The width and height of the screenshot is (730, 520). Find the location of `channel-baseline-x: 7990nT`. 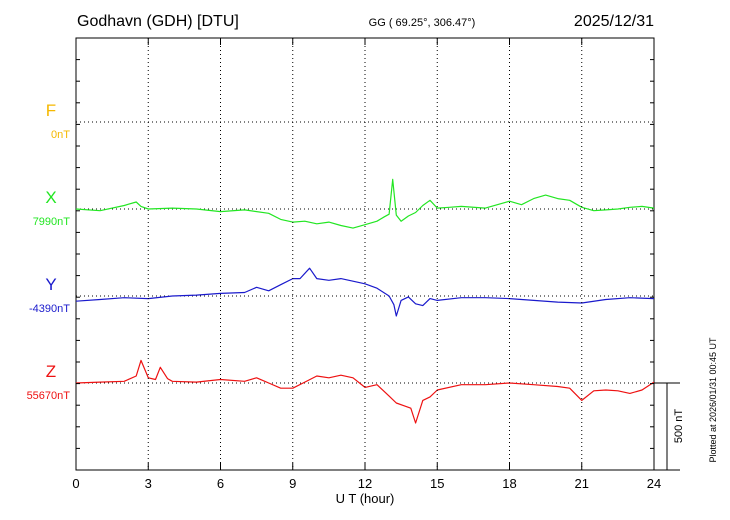

channel-baseline-x: 7990nT is located at coordinates (52, 222).